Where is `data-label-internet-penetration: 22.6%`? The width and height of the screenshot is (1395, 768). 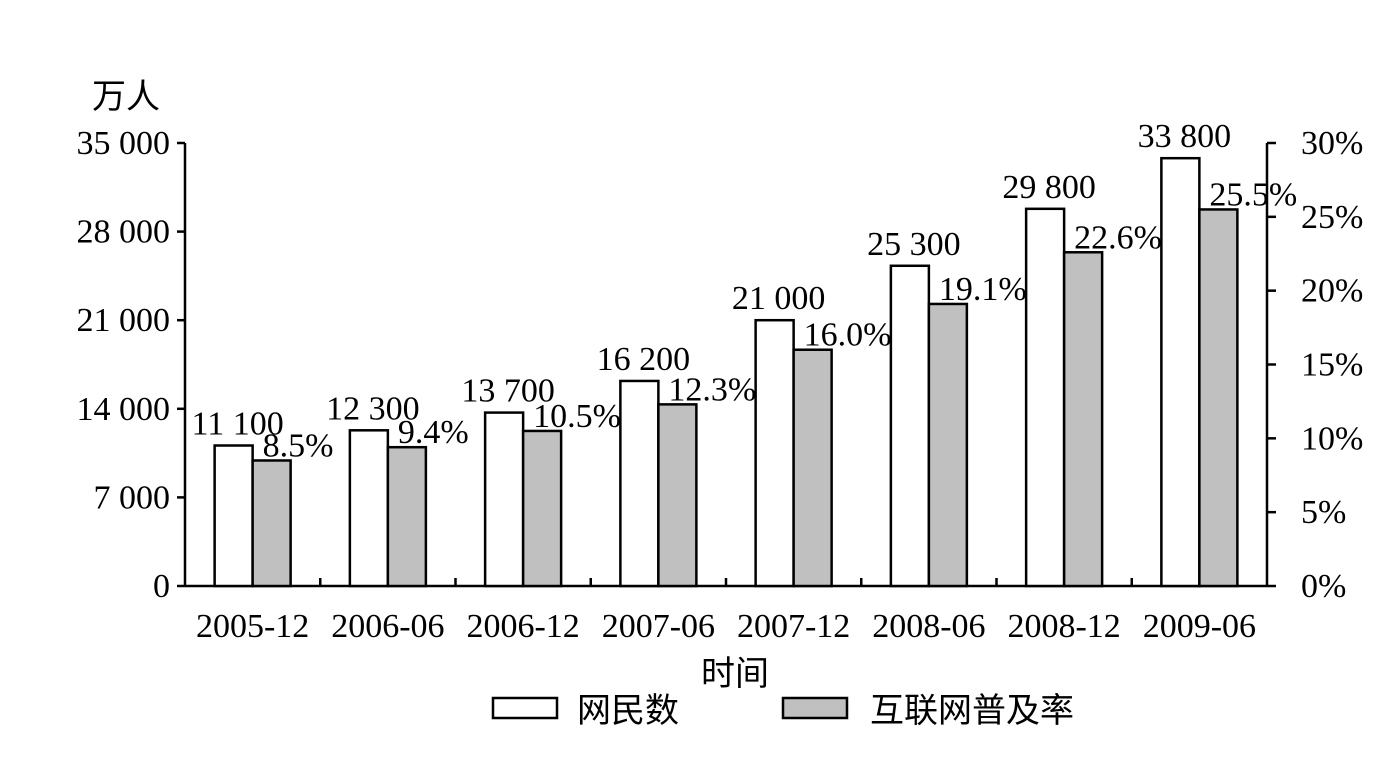
data-label-internet-penetration: 22.6% is located at coordinates (1118, 237).